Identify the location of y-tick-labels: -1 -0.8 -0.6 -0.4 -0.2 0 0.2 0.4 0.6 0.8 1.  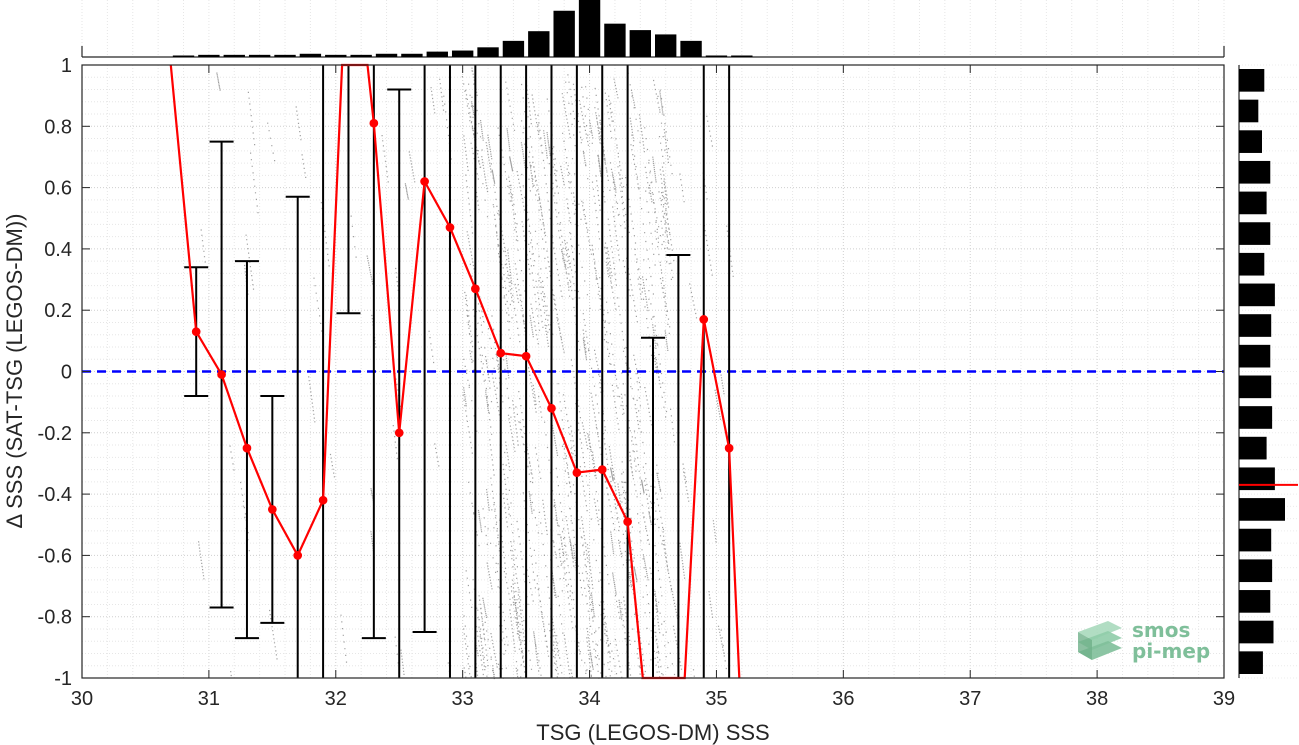
(55, 372).